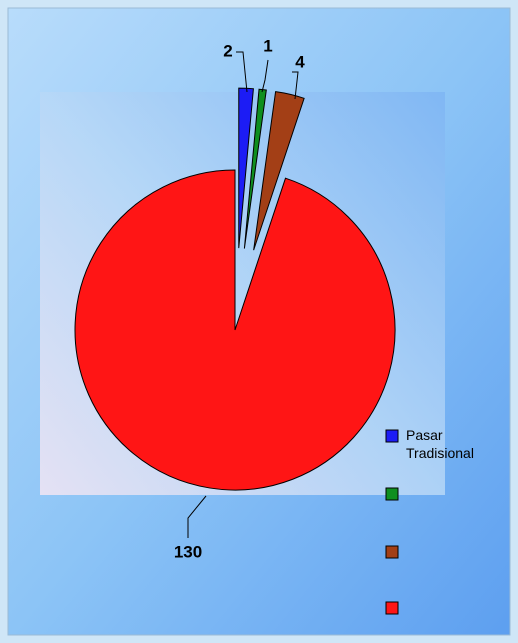  I want to click on data-label: 130, so click(188, 551).